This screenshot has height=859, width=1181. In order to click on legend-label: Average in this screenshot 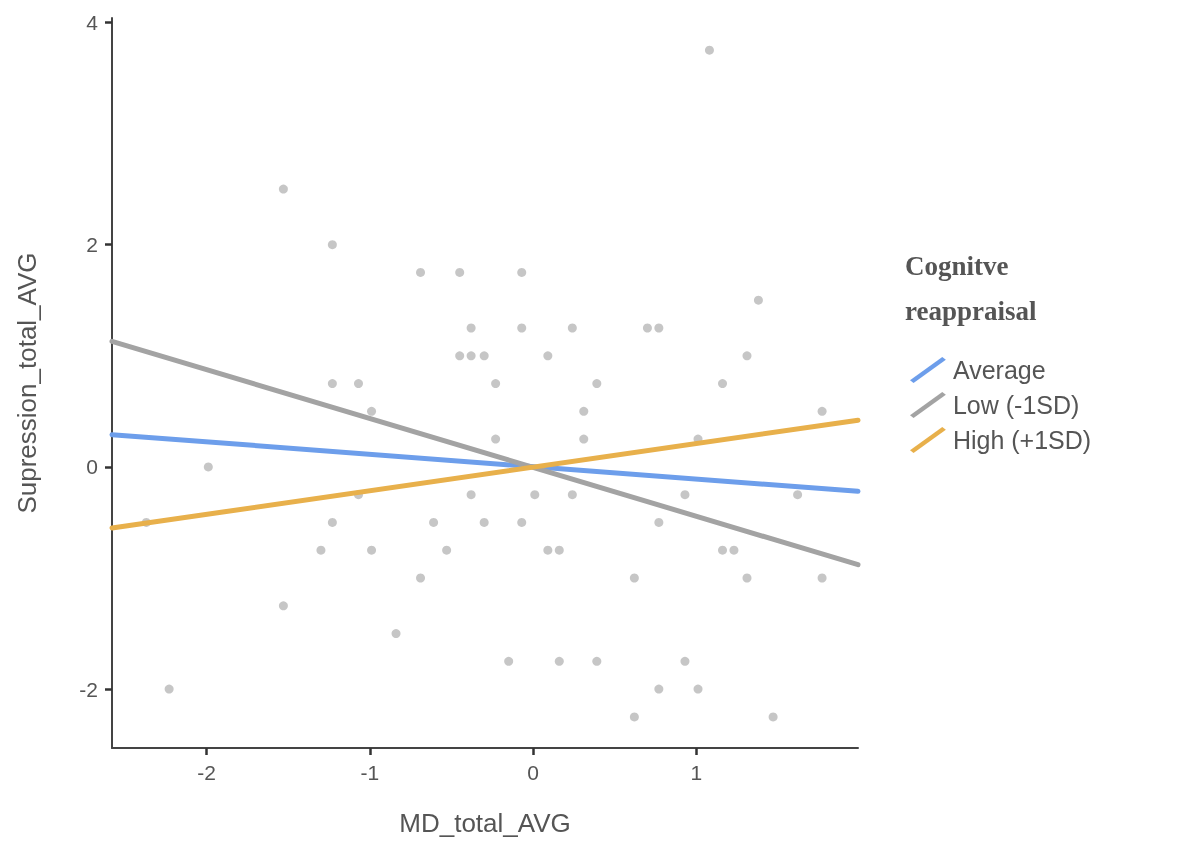, I will do `click(999, 370)`.